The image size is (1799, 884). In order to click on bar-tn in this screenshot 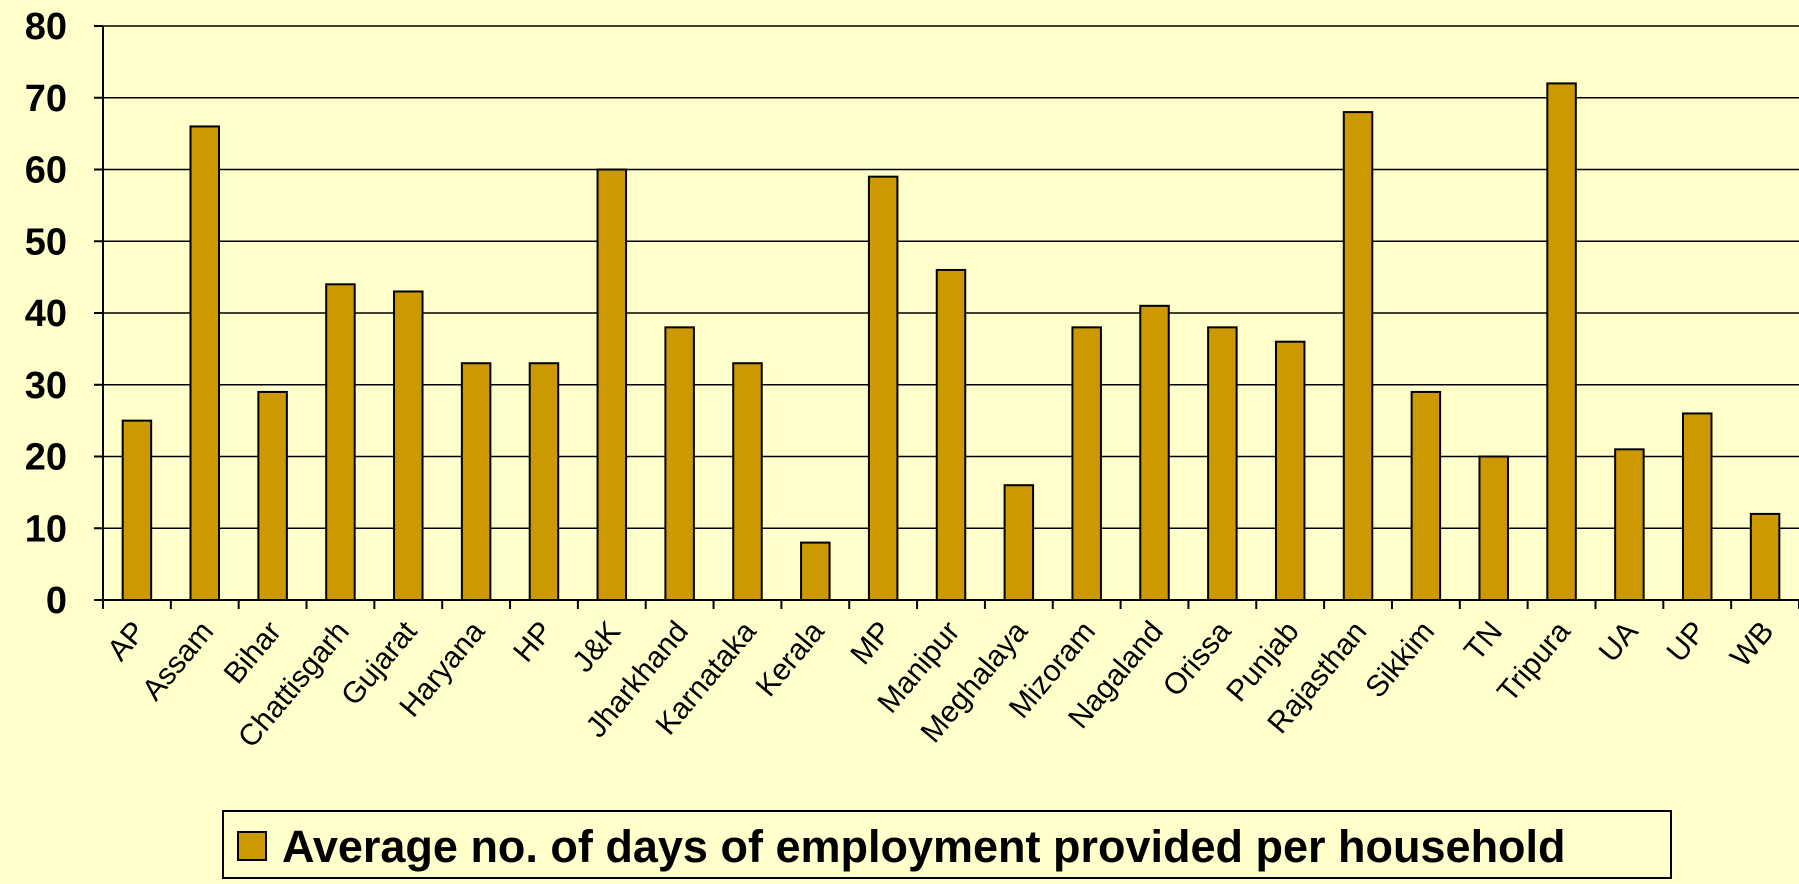, I will do `click(1493, 528)`.